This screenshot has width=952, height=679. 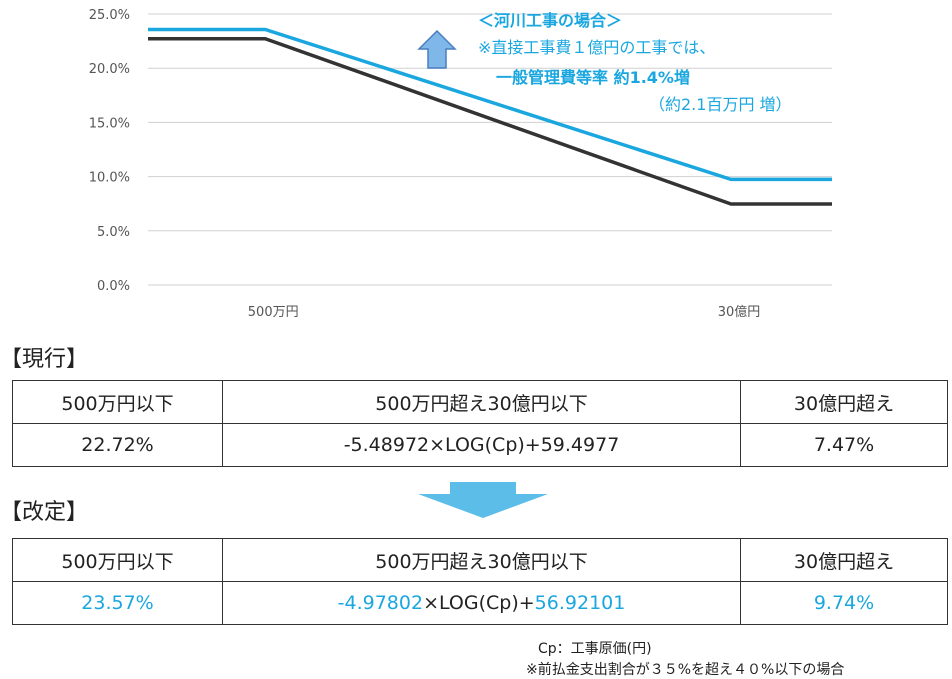 I want to click on y-axis-ticks: 25.0% 20.0% 15.0% 10.0% 5.0% 0.0%, so click(x=109, y=151).